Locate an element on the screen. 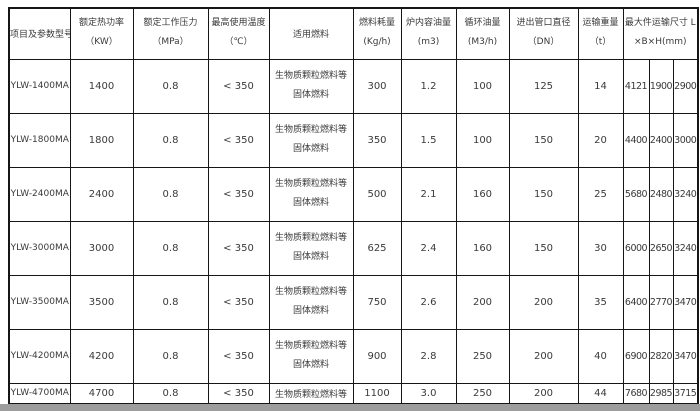 The width and height of the screenshot is (700, 411). header-max-transport-size: 最大件运输尺寸 L ×B×H(mm) is located at coordinates (660, 33).